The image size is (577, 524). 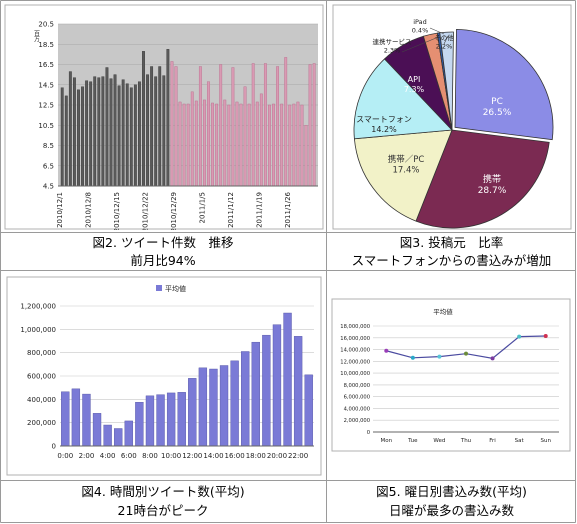 I want to click on y-tick-label: 2,000,000, so click(x=357, y=421).